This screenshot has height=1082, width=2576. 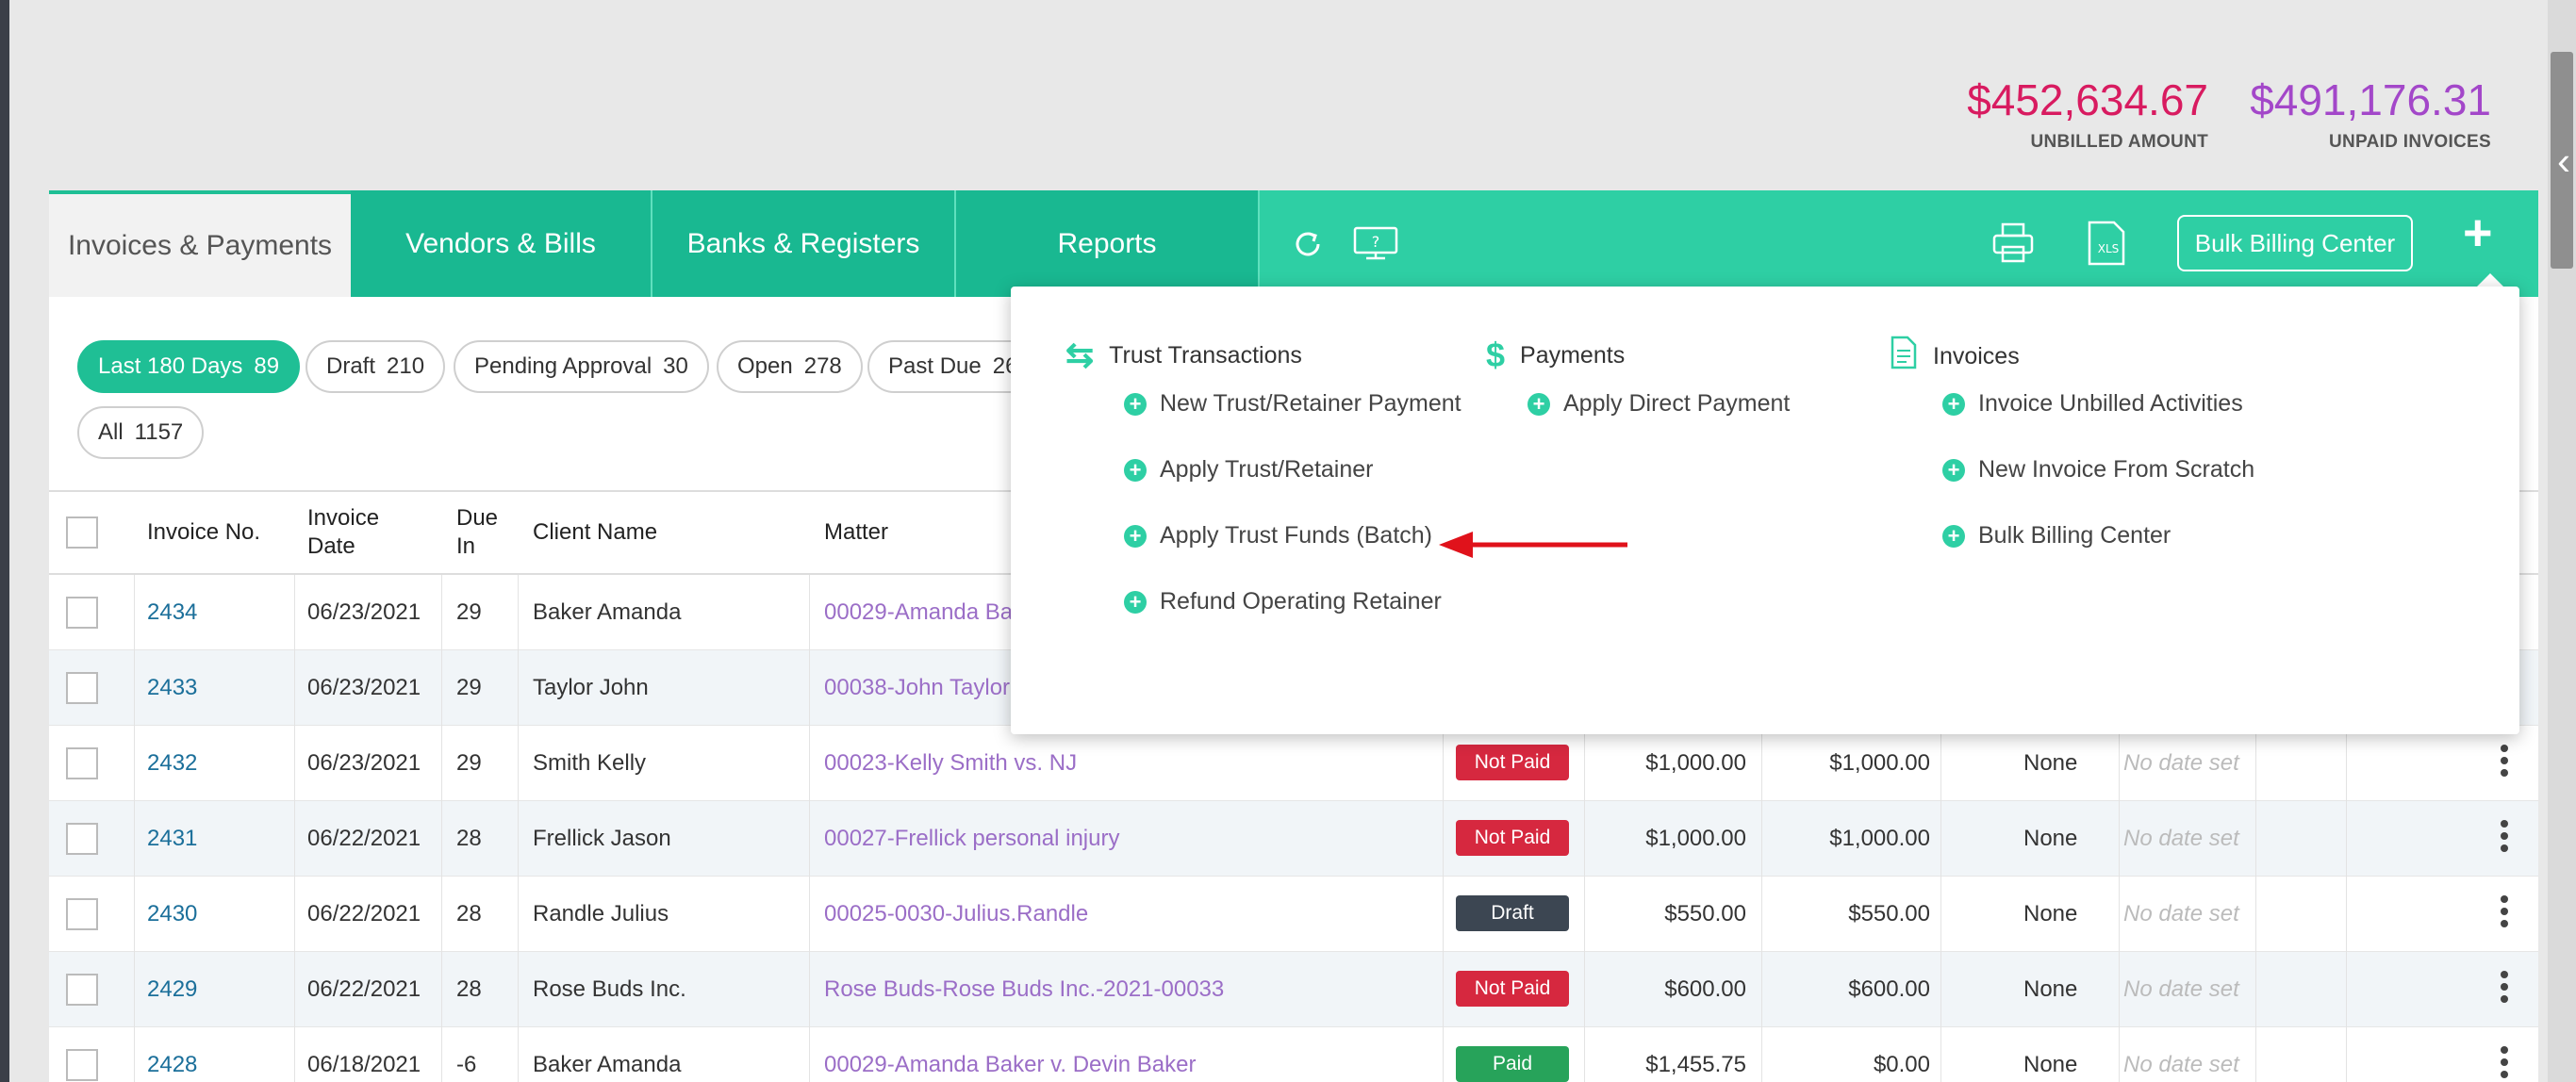 What do you see at coordinates (1375, 246) in the screenshot?
I see `help-screen-icon: ?` at bounding box center [1375, 246].